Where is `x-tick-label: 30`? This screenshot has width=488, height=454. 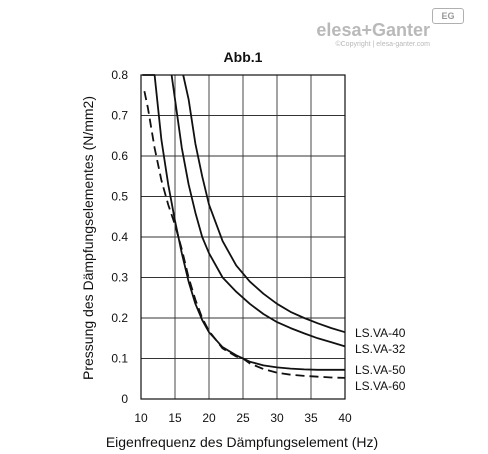
x-tick-label: 30 is located at coordinates (277, 418).